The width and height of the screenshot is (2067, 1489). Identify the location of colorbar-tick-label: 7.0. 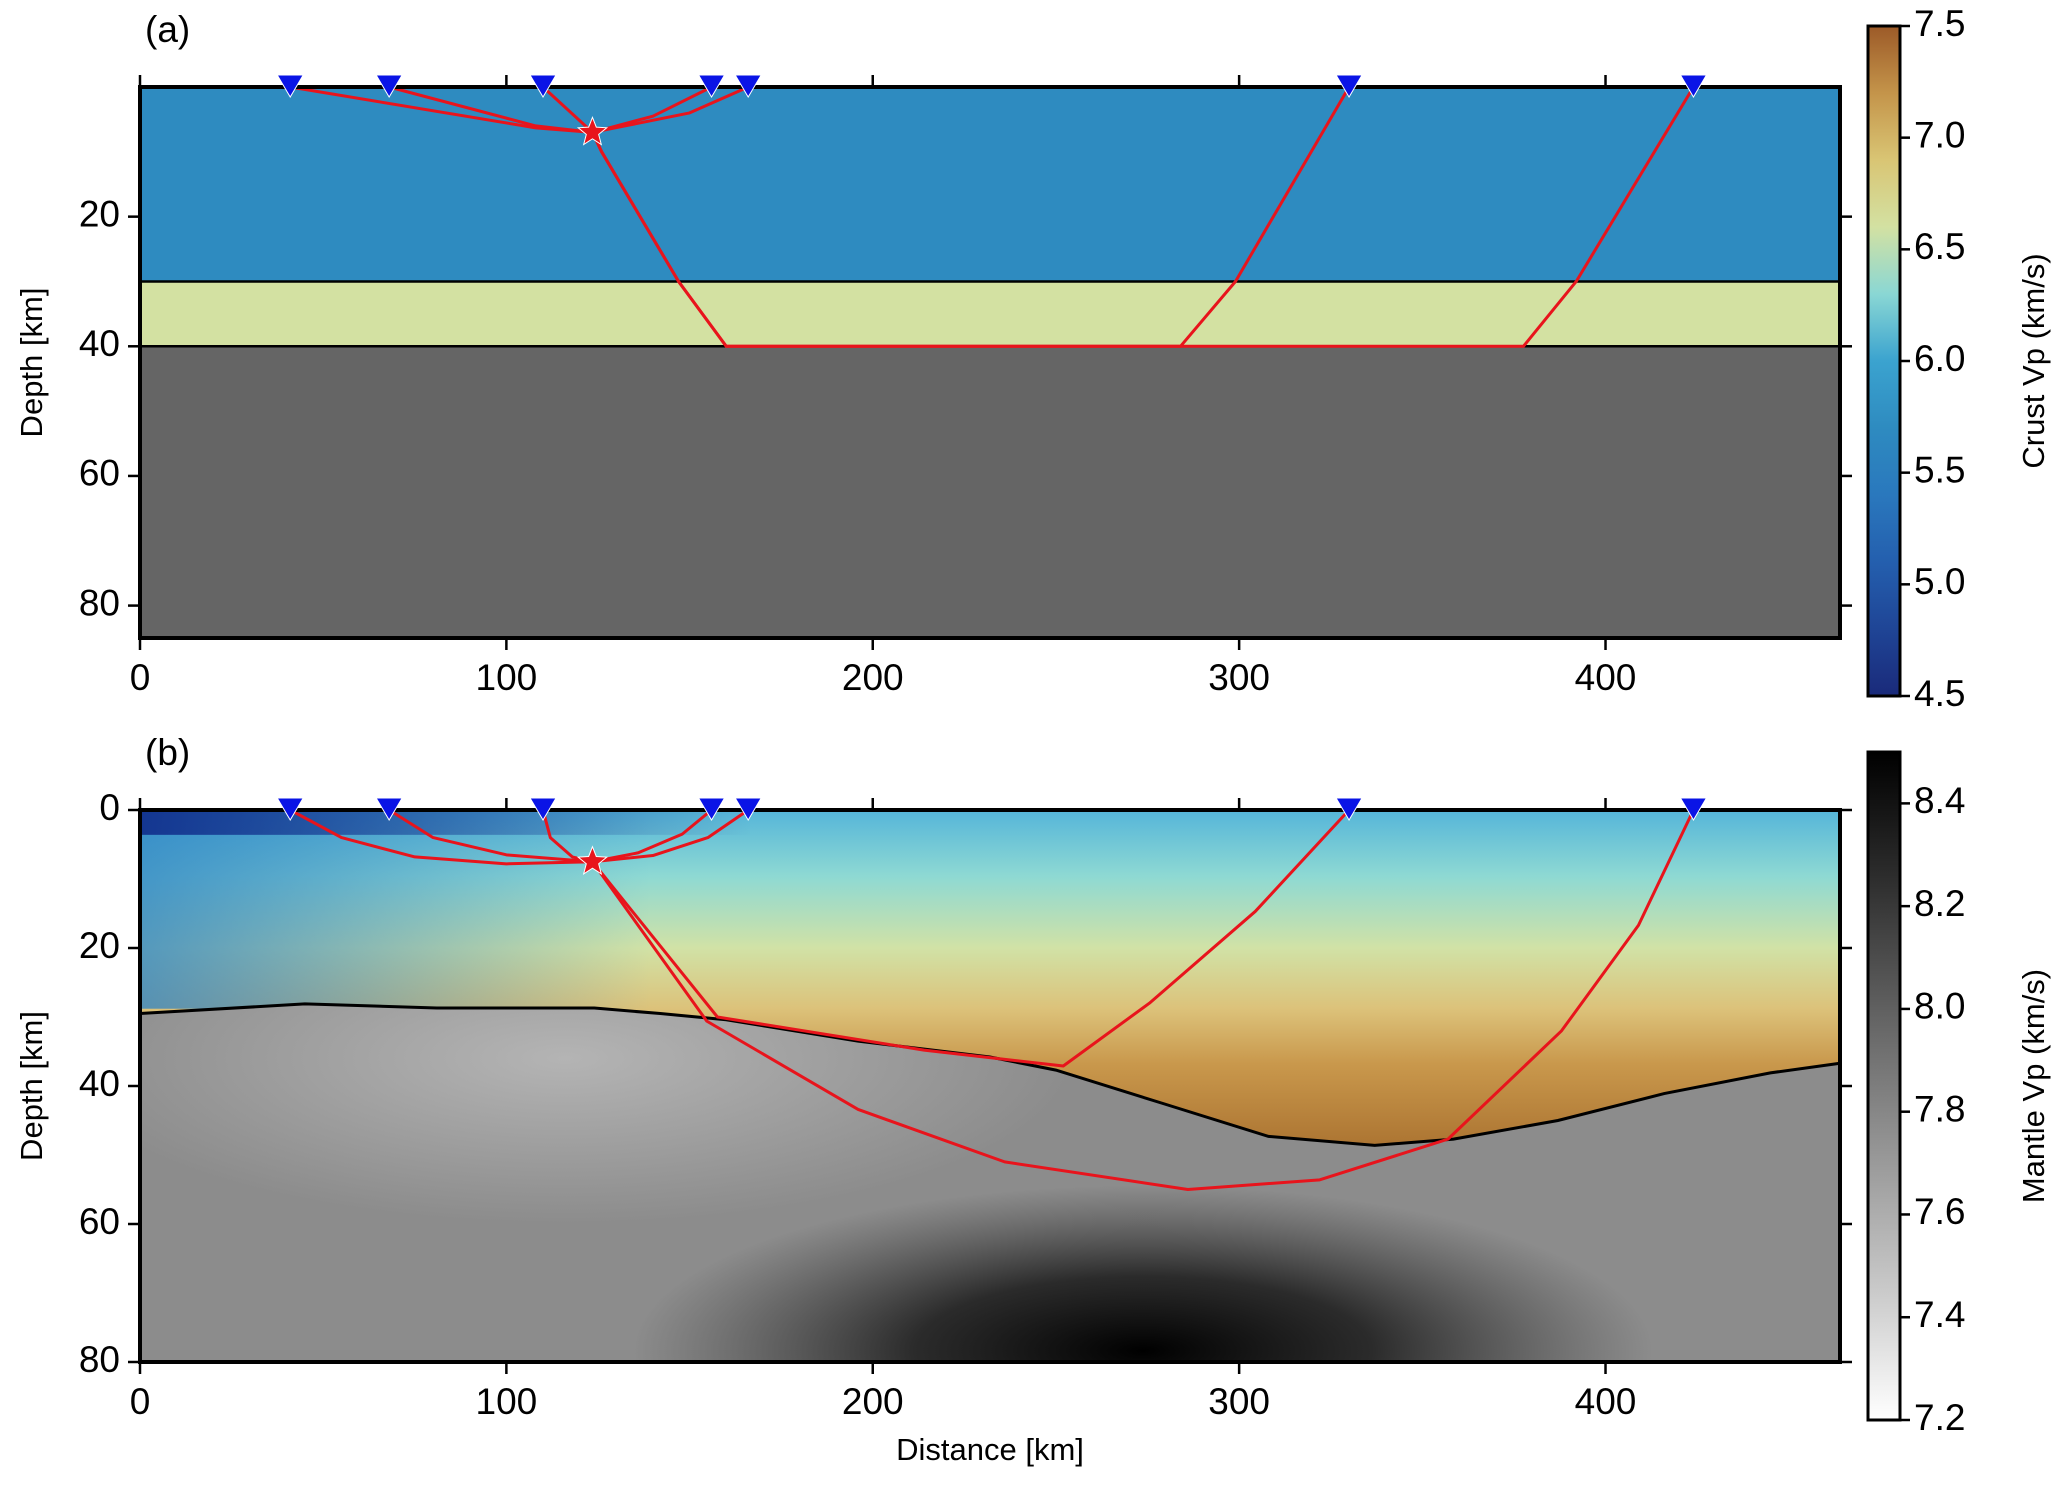
(1939, 134).